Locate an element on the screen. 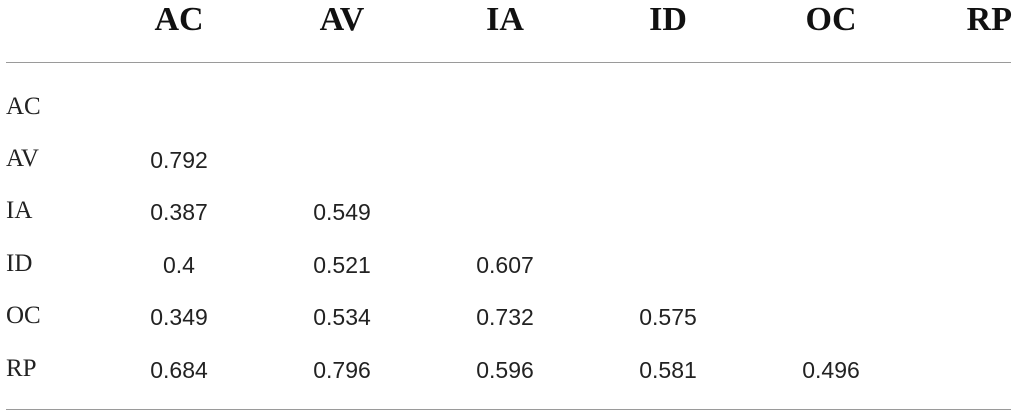 The width and height of the screenshot is (1017, 416). table-cell: 0.4 is located at coordinates (179, 265).